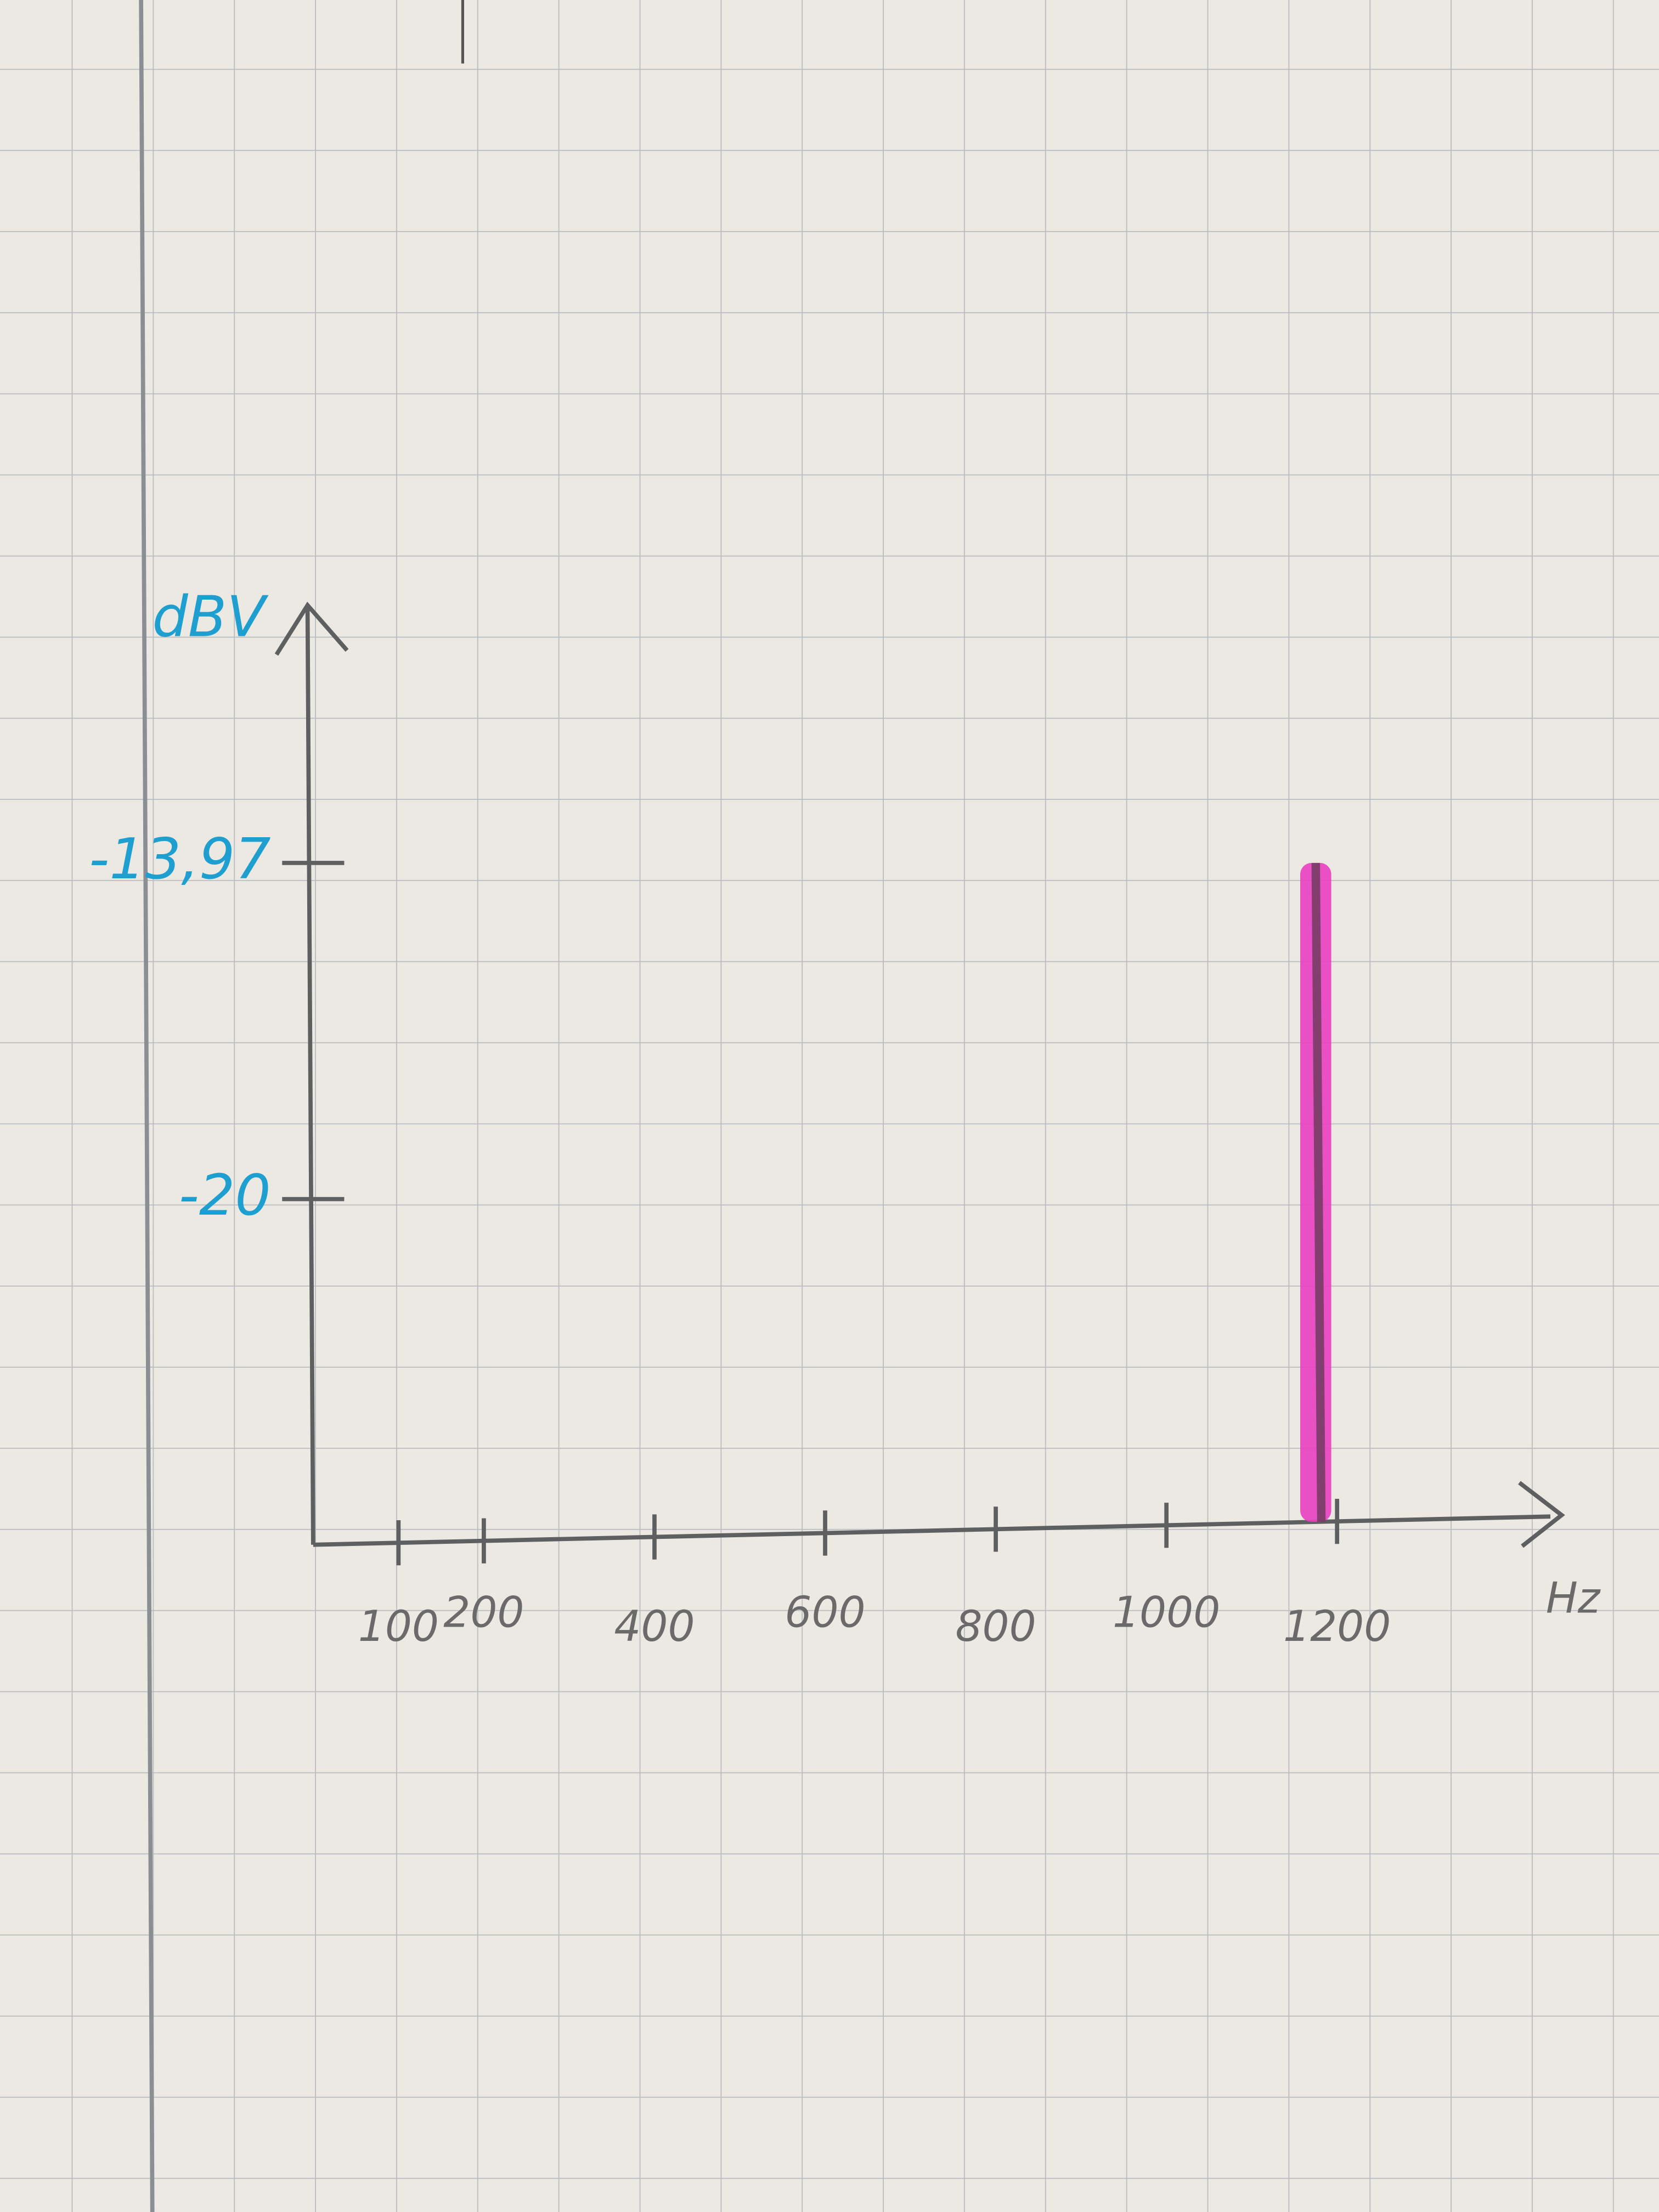 The height and width of the screenshot is (2212, 1659). I want to click on y-tick-label: -20, so click(225, 1195).